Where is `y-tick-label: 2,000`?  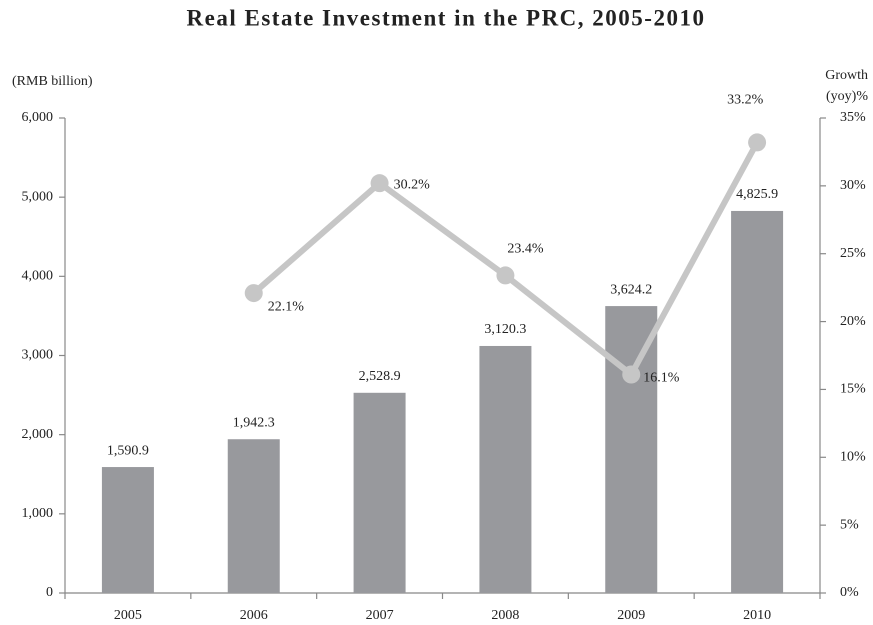
y-tick-label: 2,000 is located at coordinates (38, 434).